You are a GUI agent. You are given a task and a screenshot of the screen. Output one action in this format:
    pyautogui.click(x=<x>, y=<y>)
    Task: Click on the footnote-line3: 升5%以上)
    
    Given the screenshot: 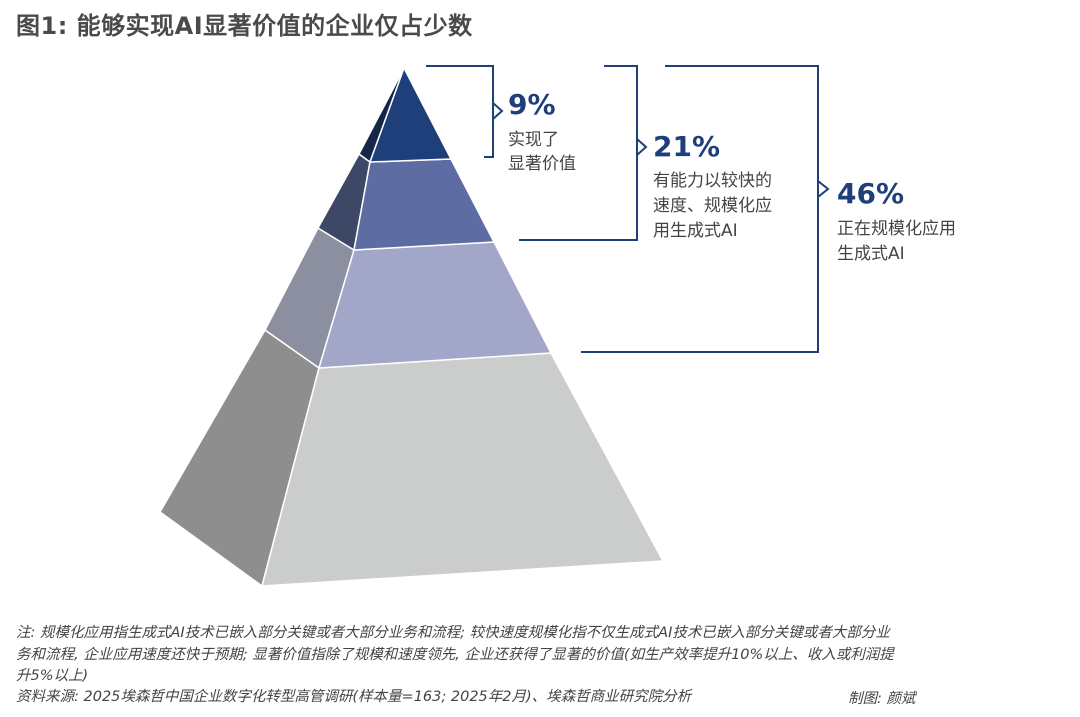 What is the action you would take?
    pyautogui.click(x=52, y=676)
    